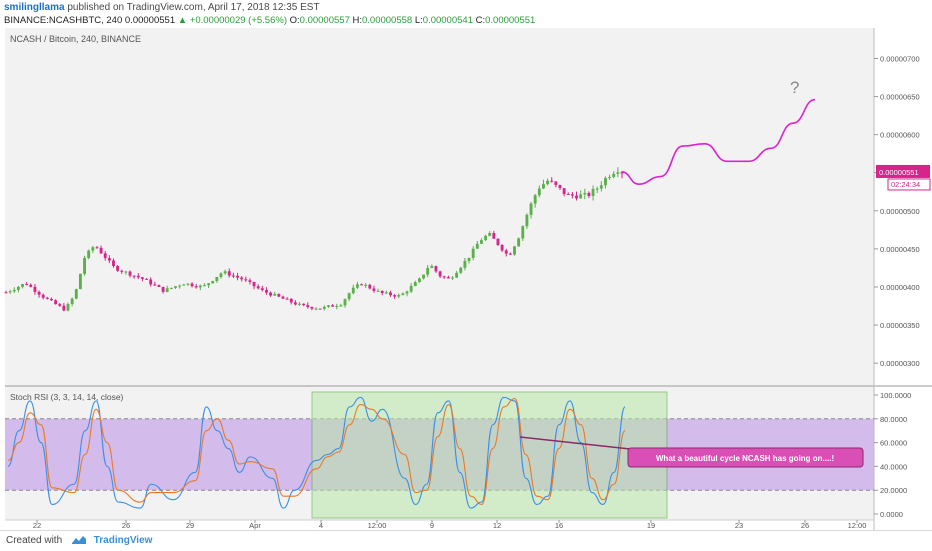 The height and width of the screenshot is (551, 932). I want to click on projection-curve, so click(718, 141).